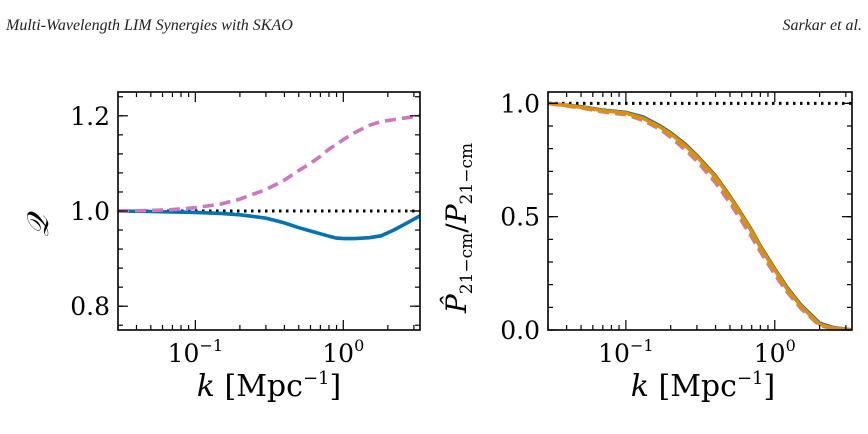 The width and height of the screenshot is (868, 434). What do you see at coordinates (90, 116) in the screenshot?
I see `left-y-tick-label: 1.2` at bounding box center [90, 116].